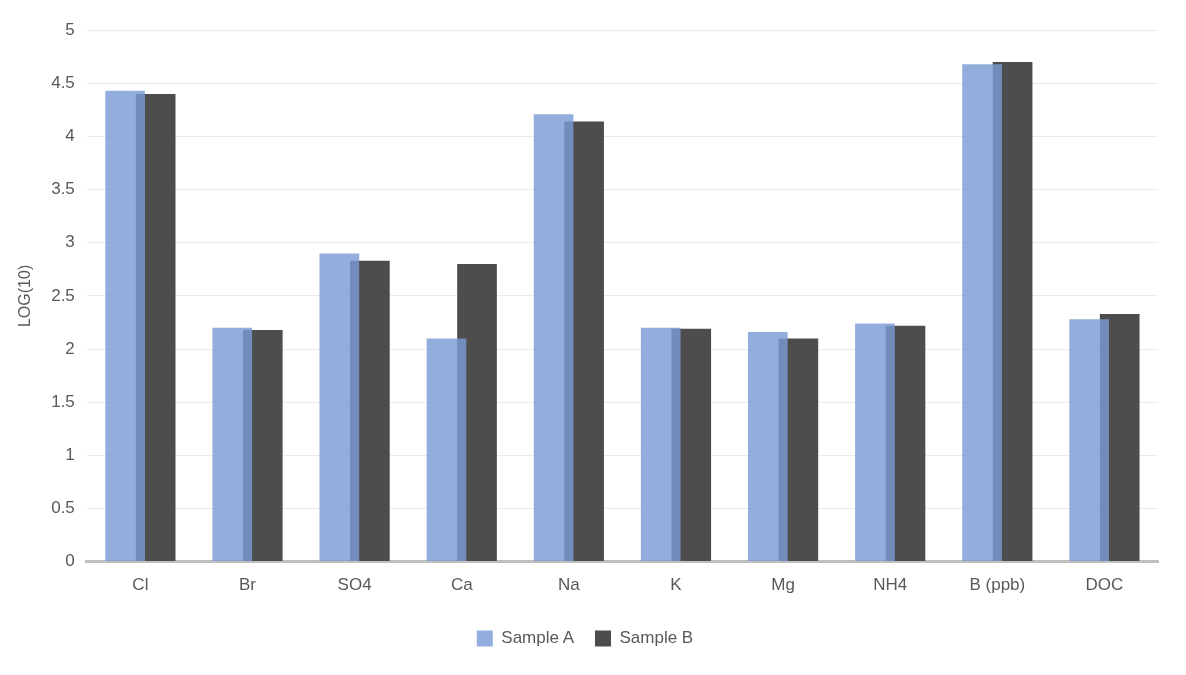 This screenshot has height=675, width=1186. What do you see at coordinates (1104, 585) in the screenshot?
I see `x-tick-label: DOC` at bounding box center [1104, 585].